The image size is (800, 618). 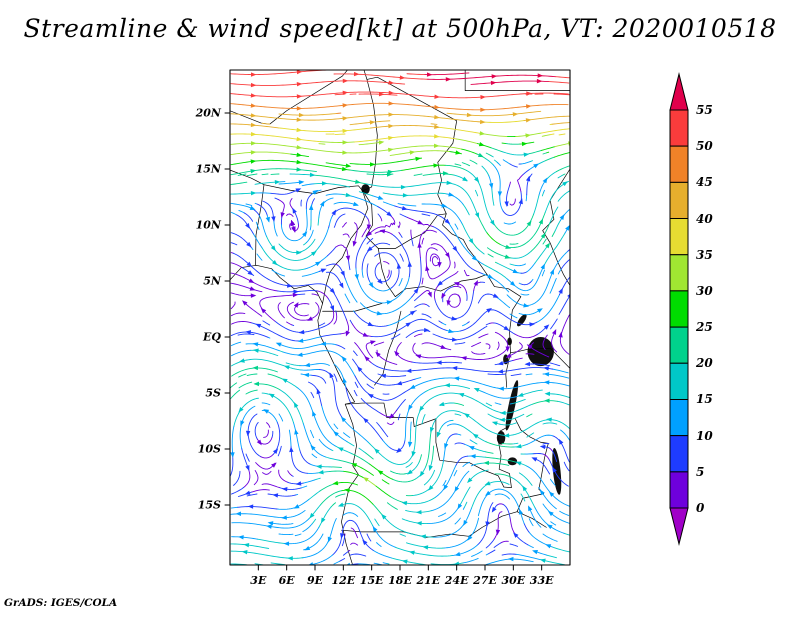 What do you see at coordinates (315, 580) in the screenshot?
I see `x-tick-label: 9E` at bounding box center [315, 580].